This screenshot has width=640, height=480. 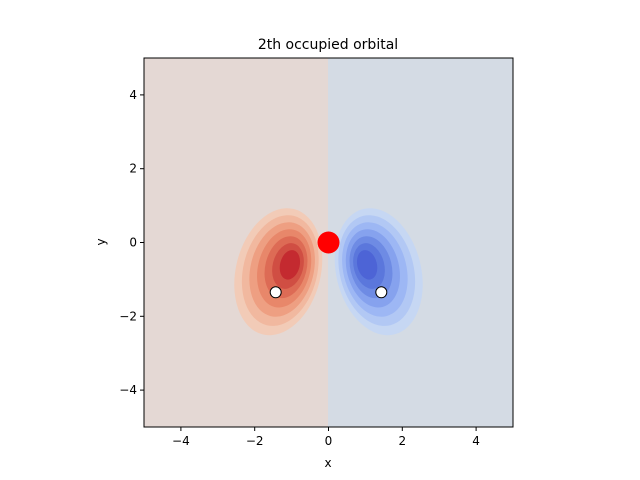 I want to click on x-axis-label: x, so click(x=327, y=463).